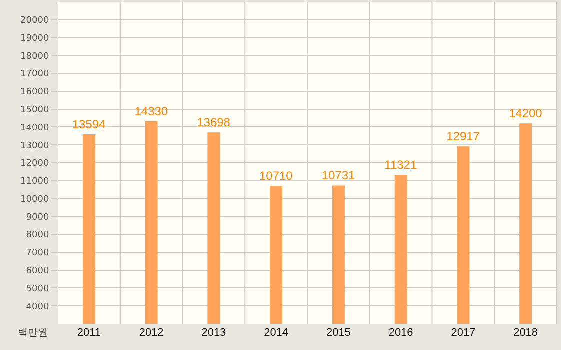  Describe the element at coordinates (463, 137) in the screenshot. I see `data-label: 12917` at that location.